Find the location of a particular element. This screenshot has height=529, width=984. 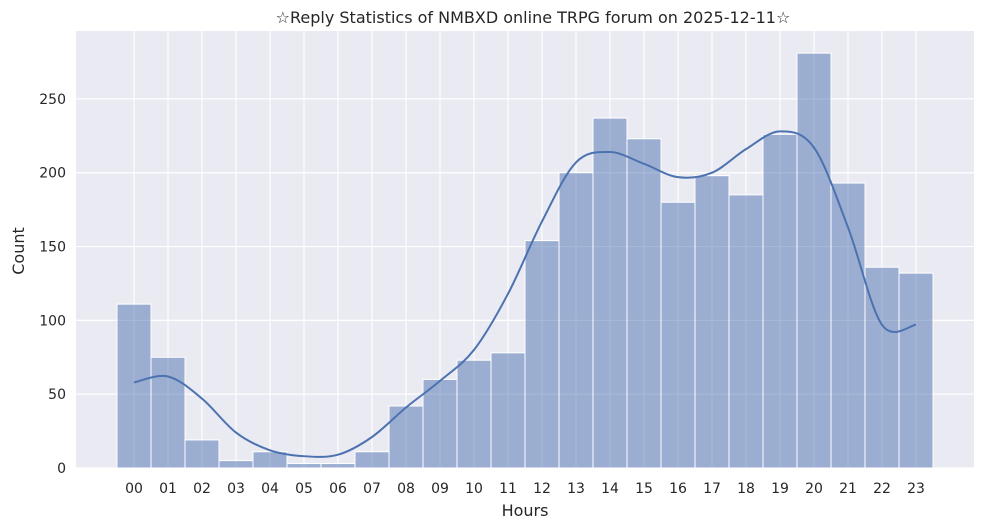

x-tick-label: 20 is located at coordinates (814, 489).